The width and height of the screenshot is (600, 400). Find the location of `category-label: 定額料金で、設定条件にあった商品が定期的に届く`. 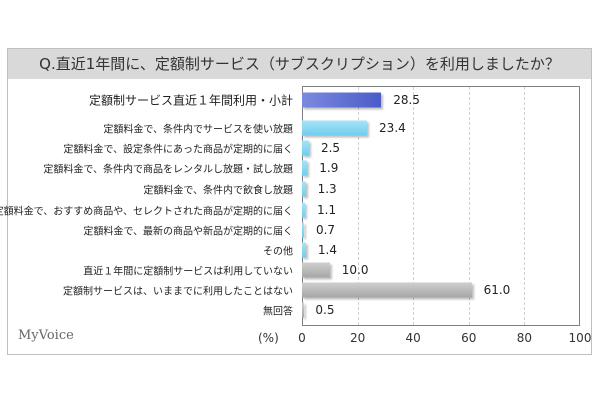

category-label: 定額料金で、設定条件にあった商品が定期的に届く is located at coordinates (178, 150).